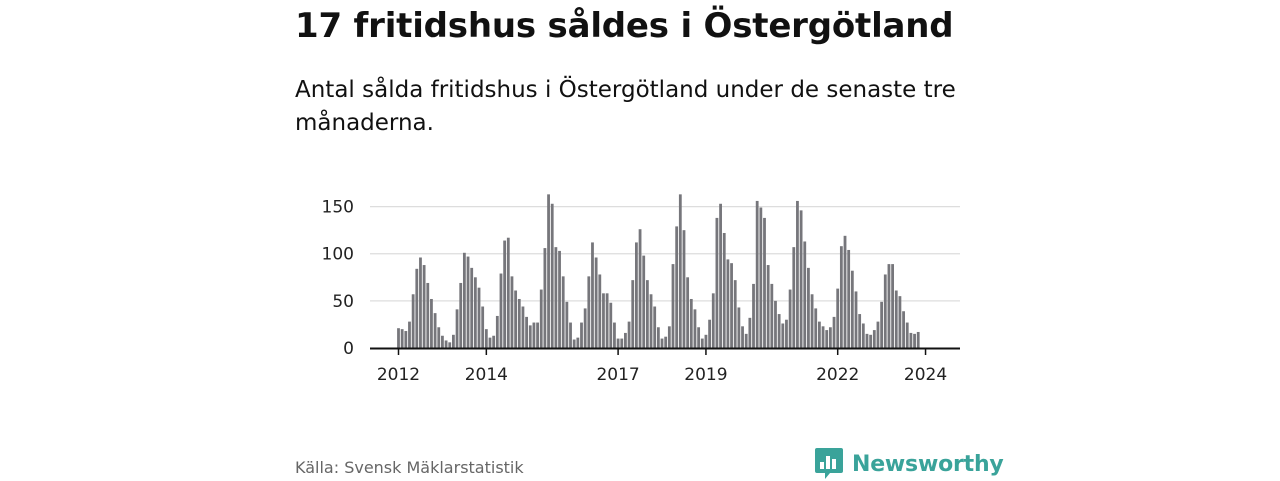  I want to click on source-note: Källa: Svensk Mäklarstatistik, so click(409, 467).